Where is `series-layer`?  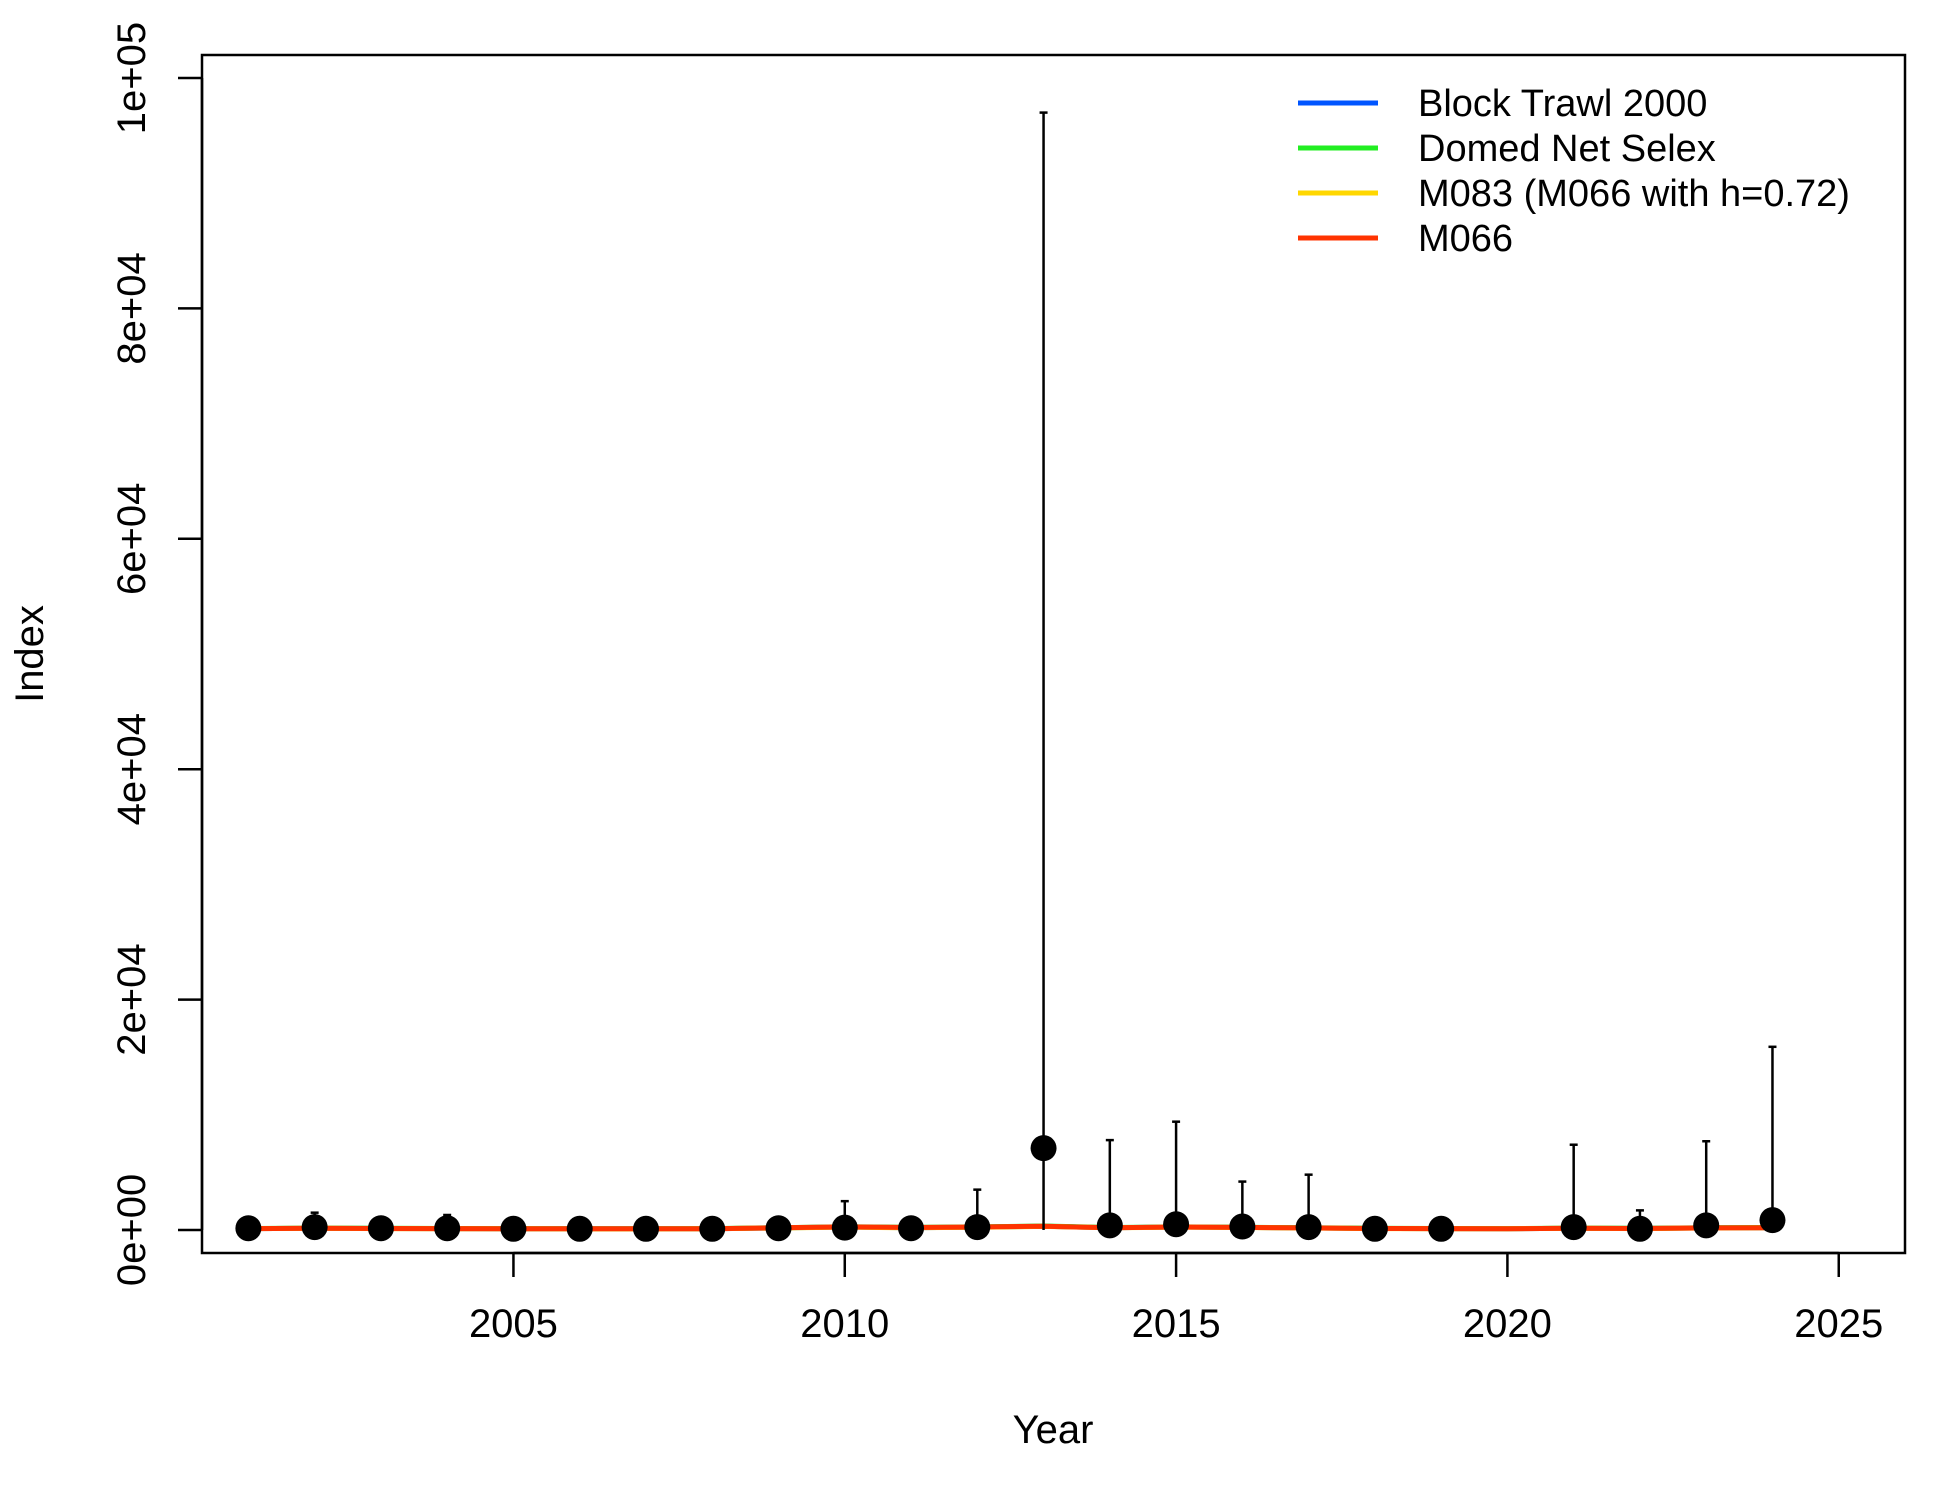 series-layer is located at coordinates (1010, 1227).